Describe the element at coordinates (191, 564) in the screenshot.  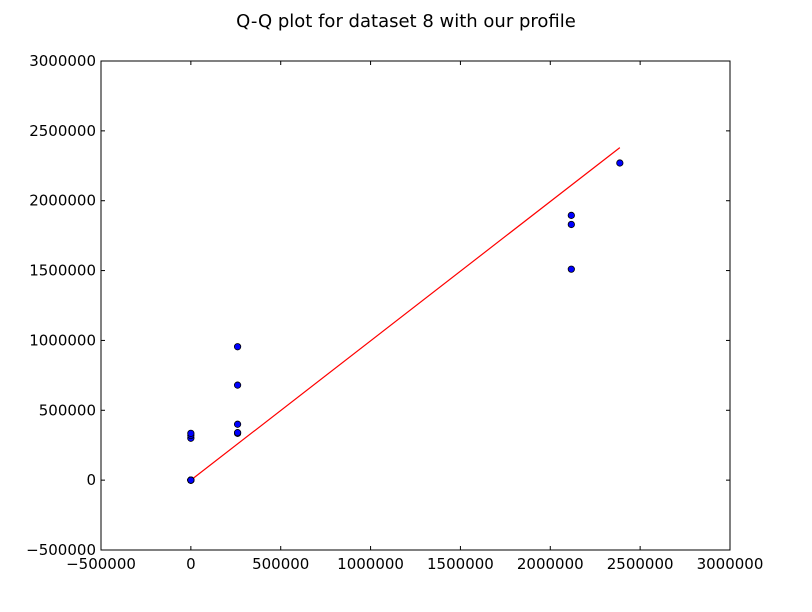
I see `x-tick-label: 0` at that location.